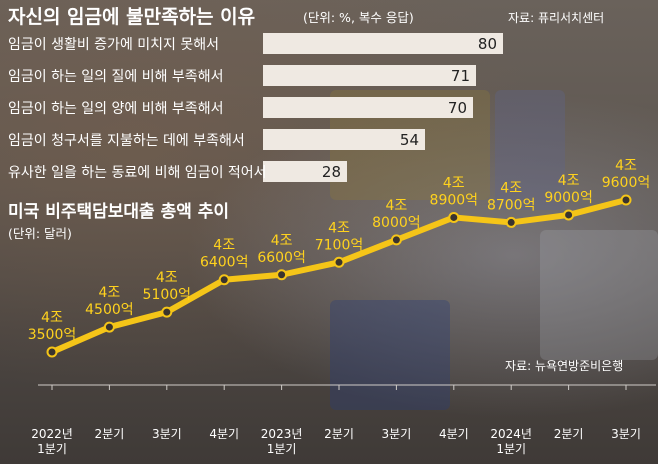 Image resolution: width=658 pixels, height=464 pixels. What do you see at coordinates (358, 17) in the screenshot?
I see `bar-chart-unit: (단위: %, 복수 응답)` at bounding box center [358, 17].